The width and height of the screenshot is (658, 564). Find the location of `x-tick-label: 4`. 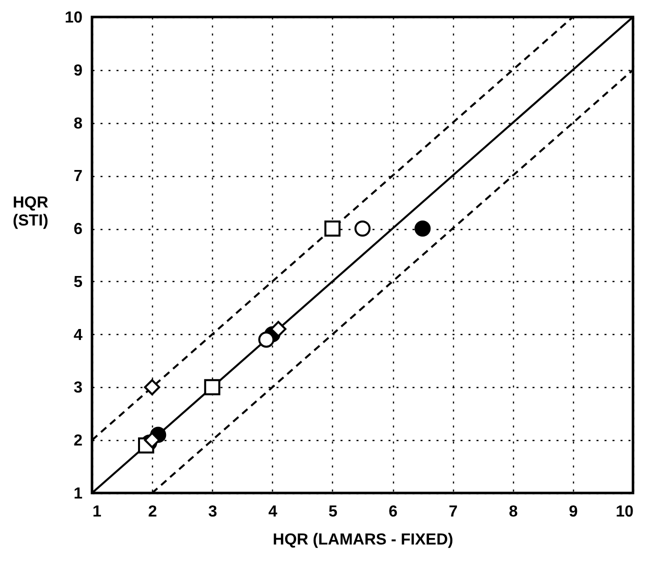

x-tick-label: 4 is located at coordinates (273, 512).